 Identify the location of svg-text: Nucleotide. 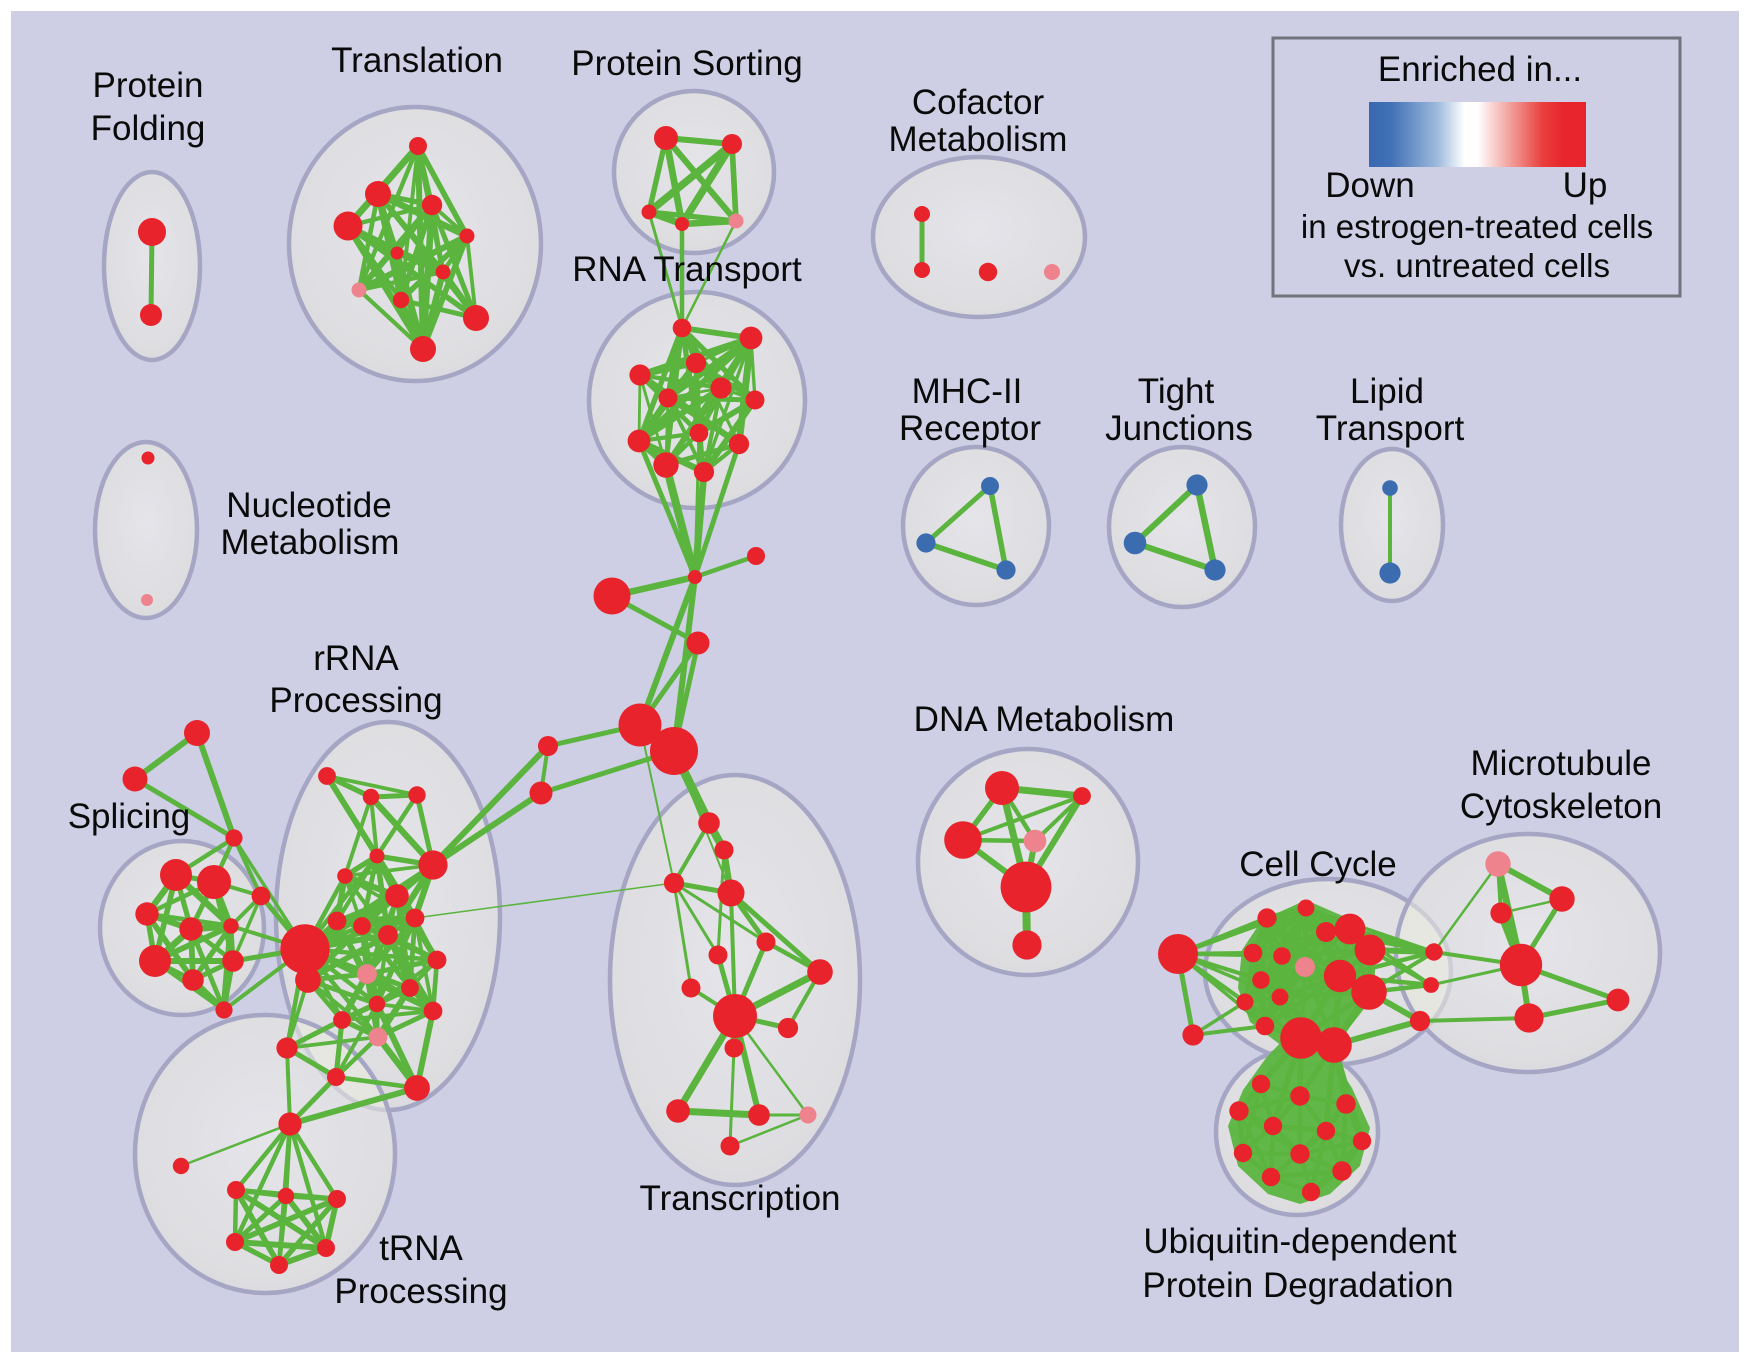
(308, 505).